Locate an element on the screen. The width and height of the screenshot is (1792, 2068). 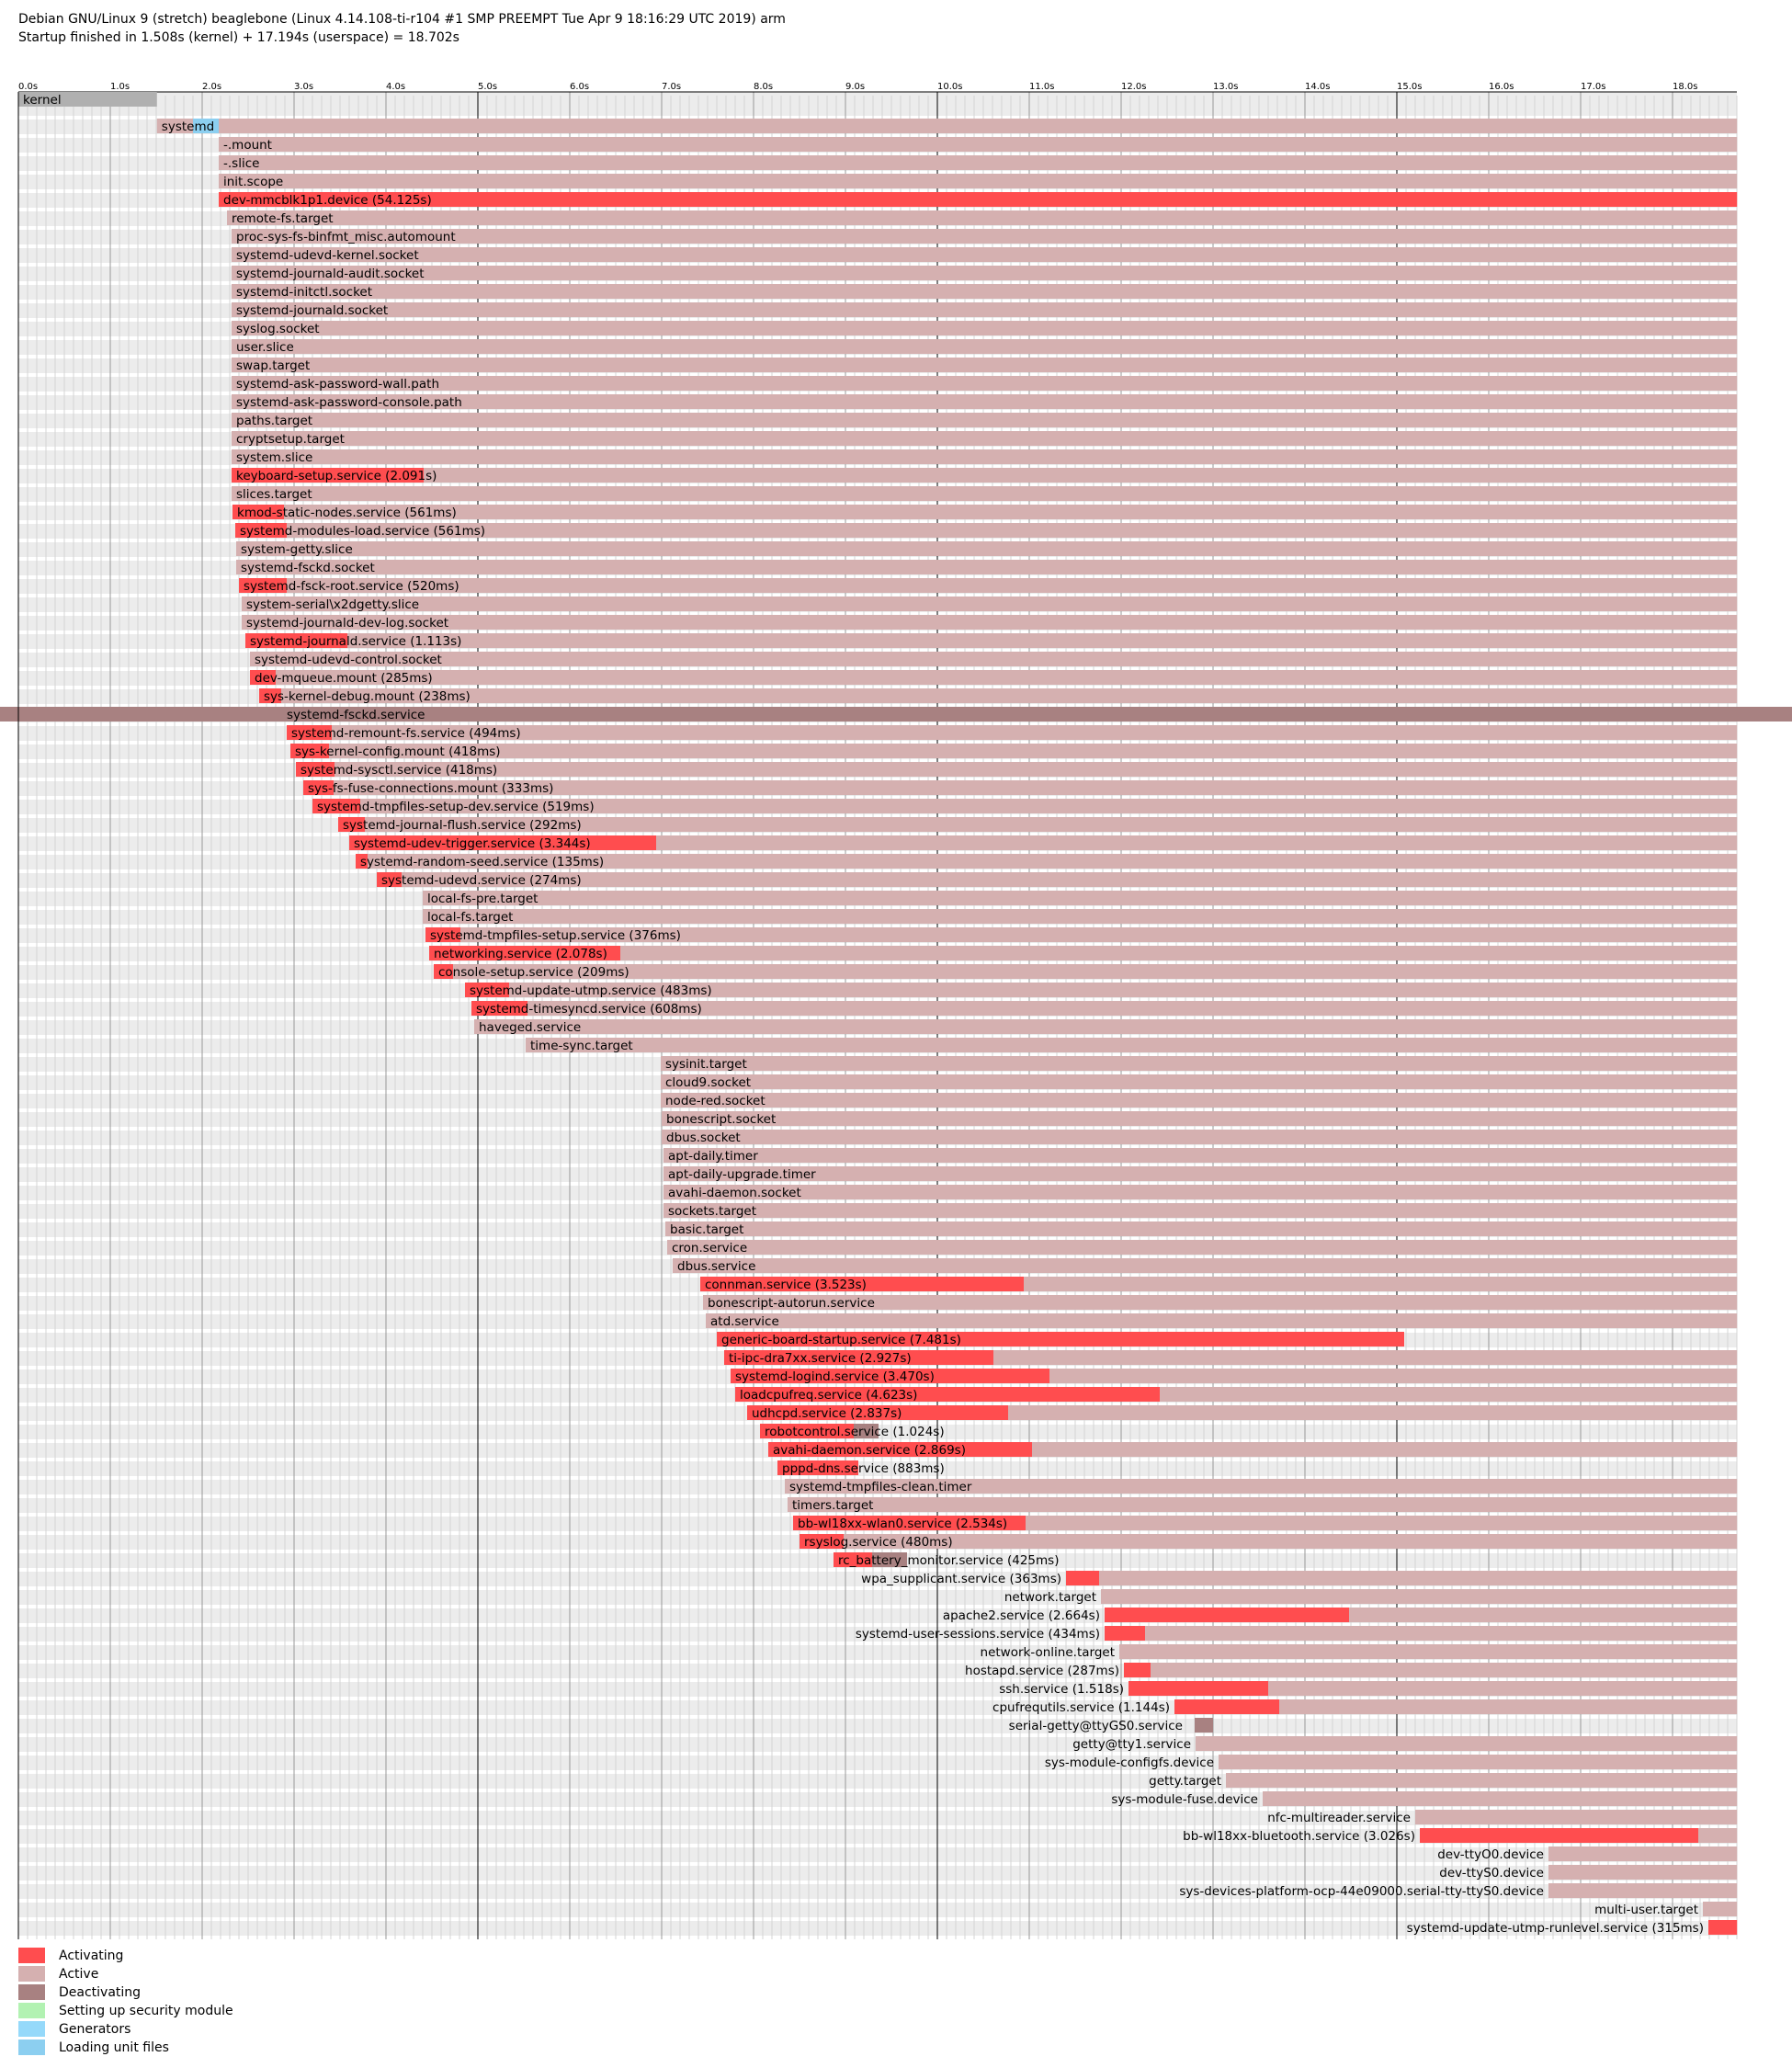
unit-row: sys-module-fuse.device is located at coordinates (1424, 1799).